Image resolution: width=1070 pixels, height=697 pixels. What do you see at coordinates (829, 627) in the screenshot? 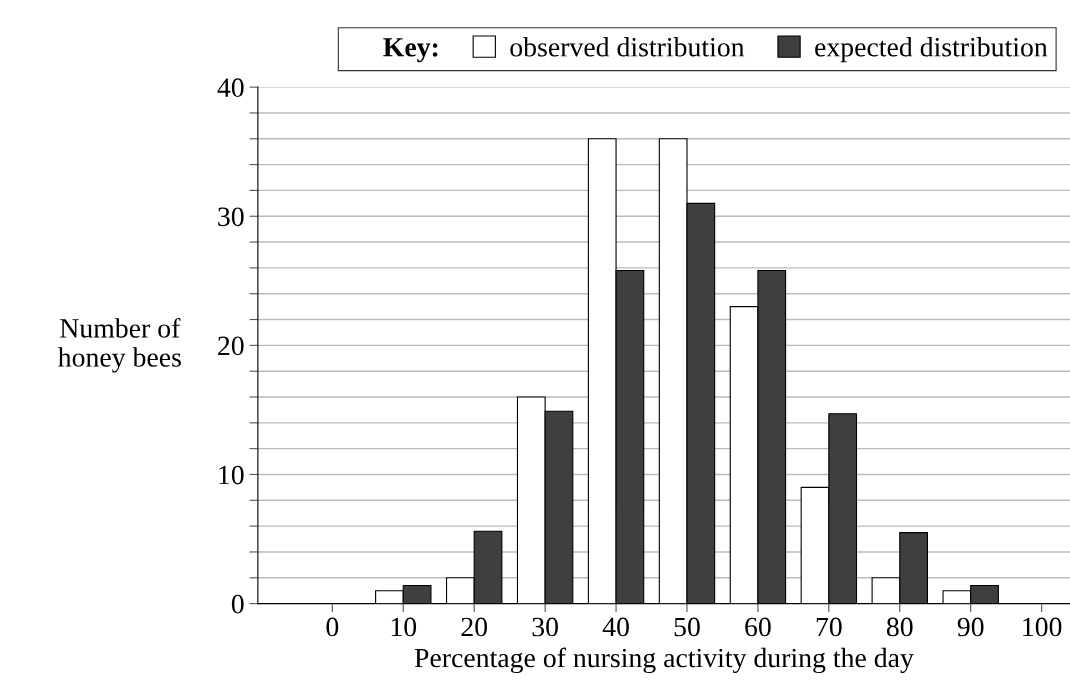
I see `x-tick-label: 70` at bounding box center [829, 627].